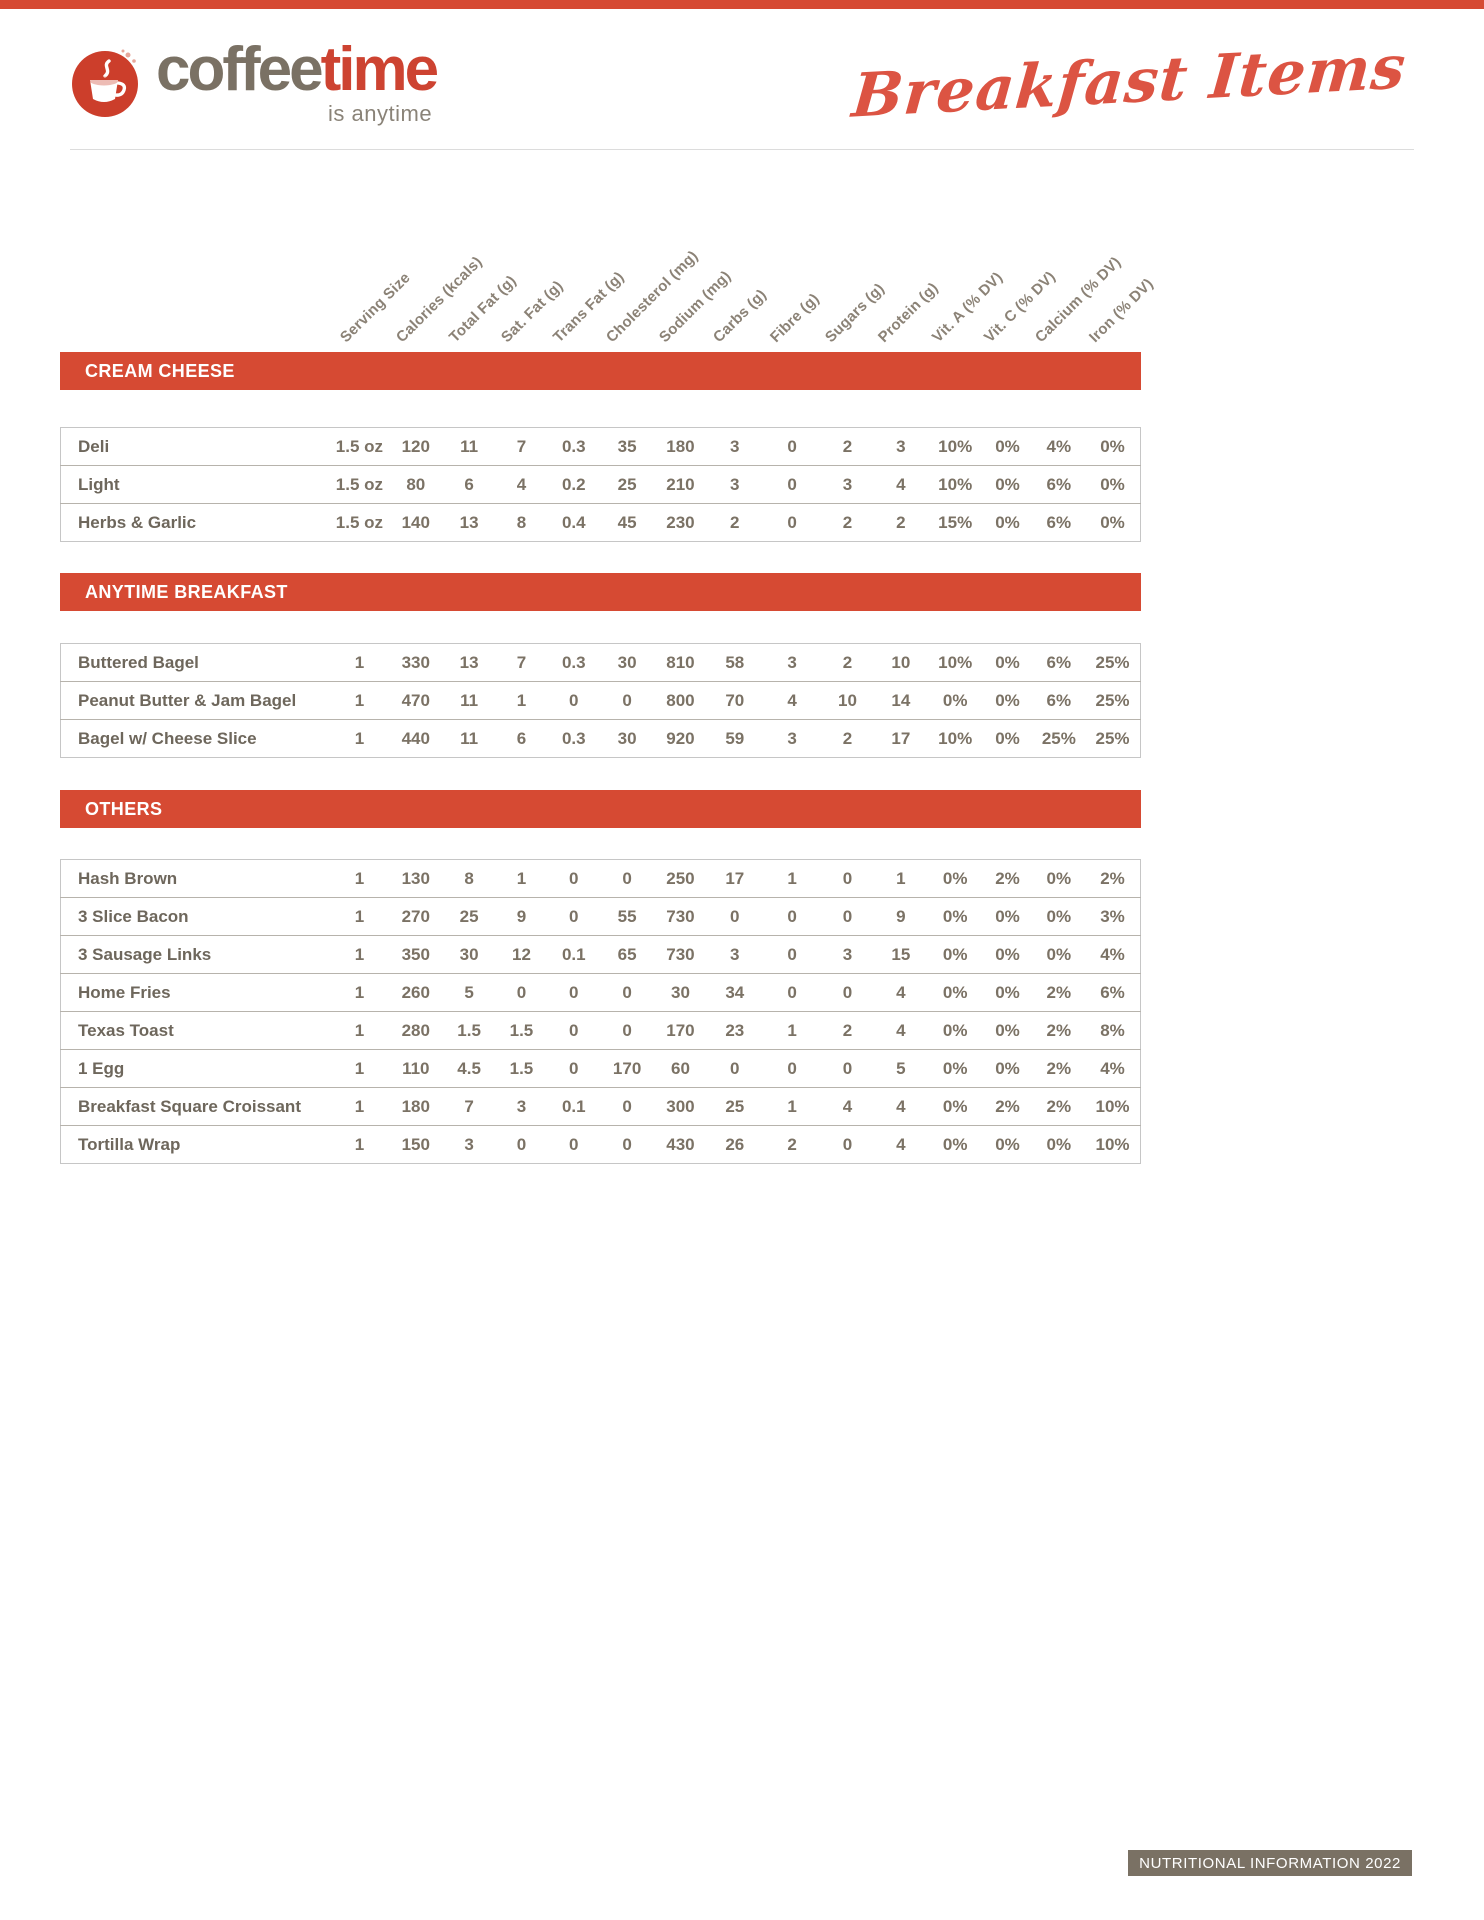 The width and height of the screenshot is (1484, 1920). Describe the element at coordinates (627, 446) in the screenshot. I see `nutrient-value: 35` at that location.